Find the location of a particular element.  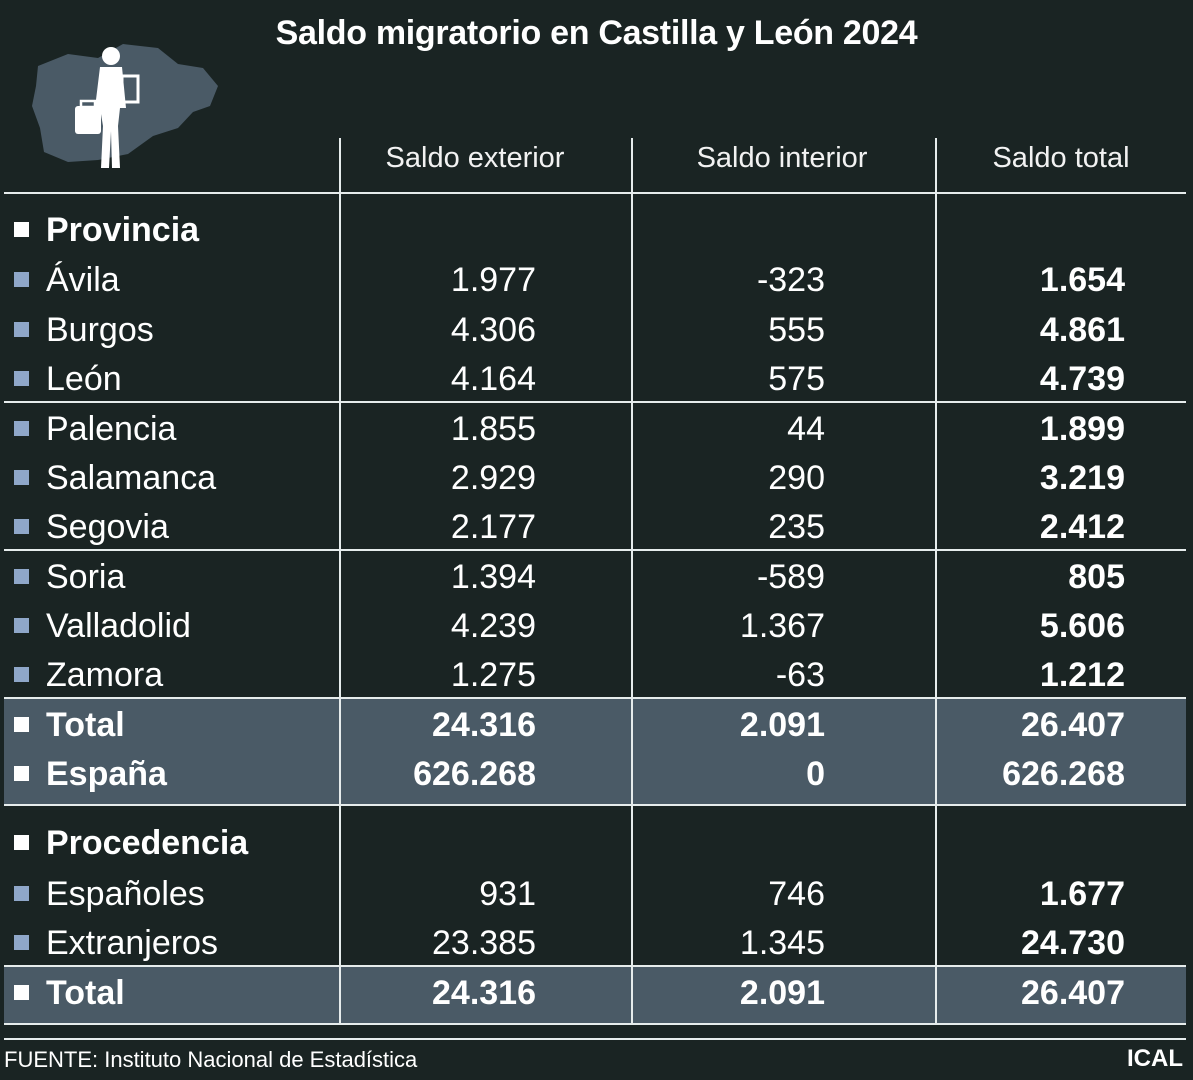

total-row-espana: España 626.268 0 626.268 is located at coordinates (596, 773).